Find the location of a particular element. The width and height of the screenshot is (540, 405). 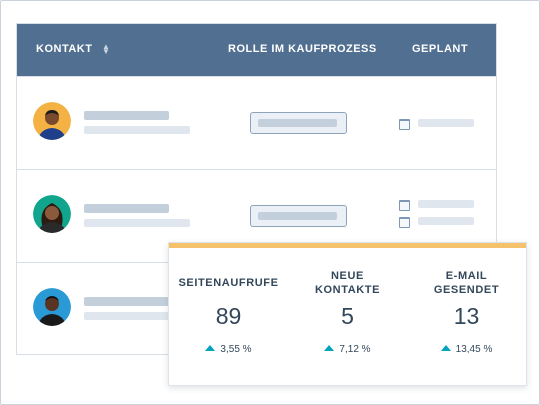

column-header-contact: KONTAKT ▲ ▼ is located at coordinates (73, 49).